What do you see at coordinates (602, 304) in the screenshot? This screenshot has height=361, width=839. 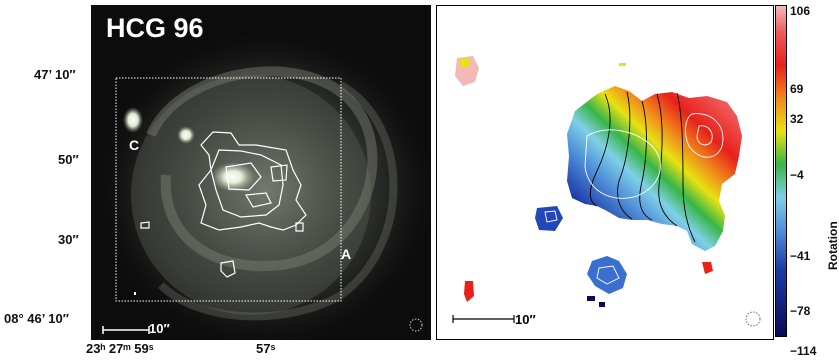 I see `velocity-blob-s3` at bounding box center [602, 304].